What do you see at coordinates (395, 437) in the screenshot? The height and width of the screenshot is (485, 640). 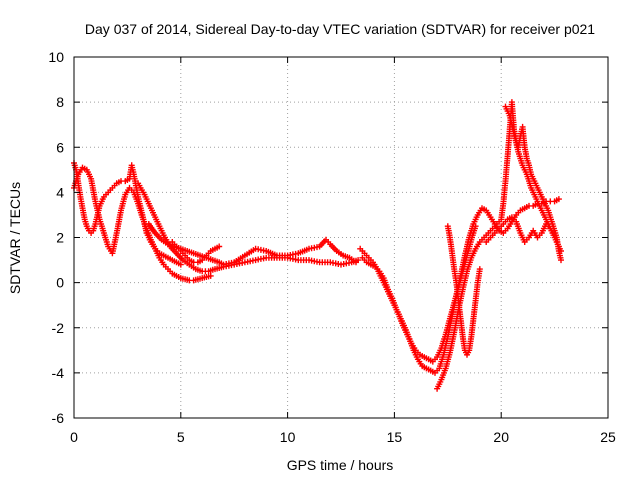 I see `x-tick-label: 15` at bounding box center [395, 437].